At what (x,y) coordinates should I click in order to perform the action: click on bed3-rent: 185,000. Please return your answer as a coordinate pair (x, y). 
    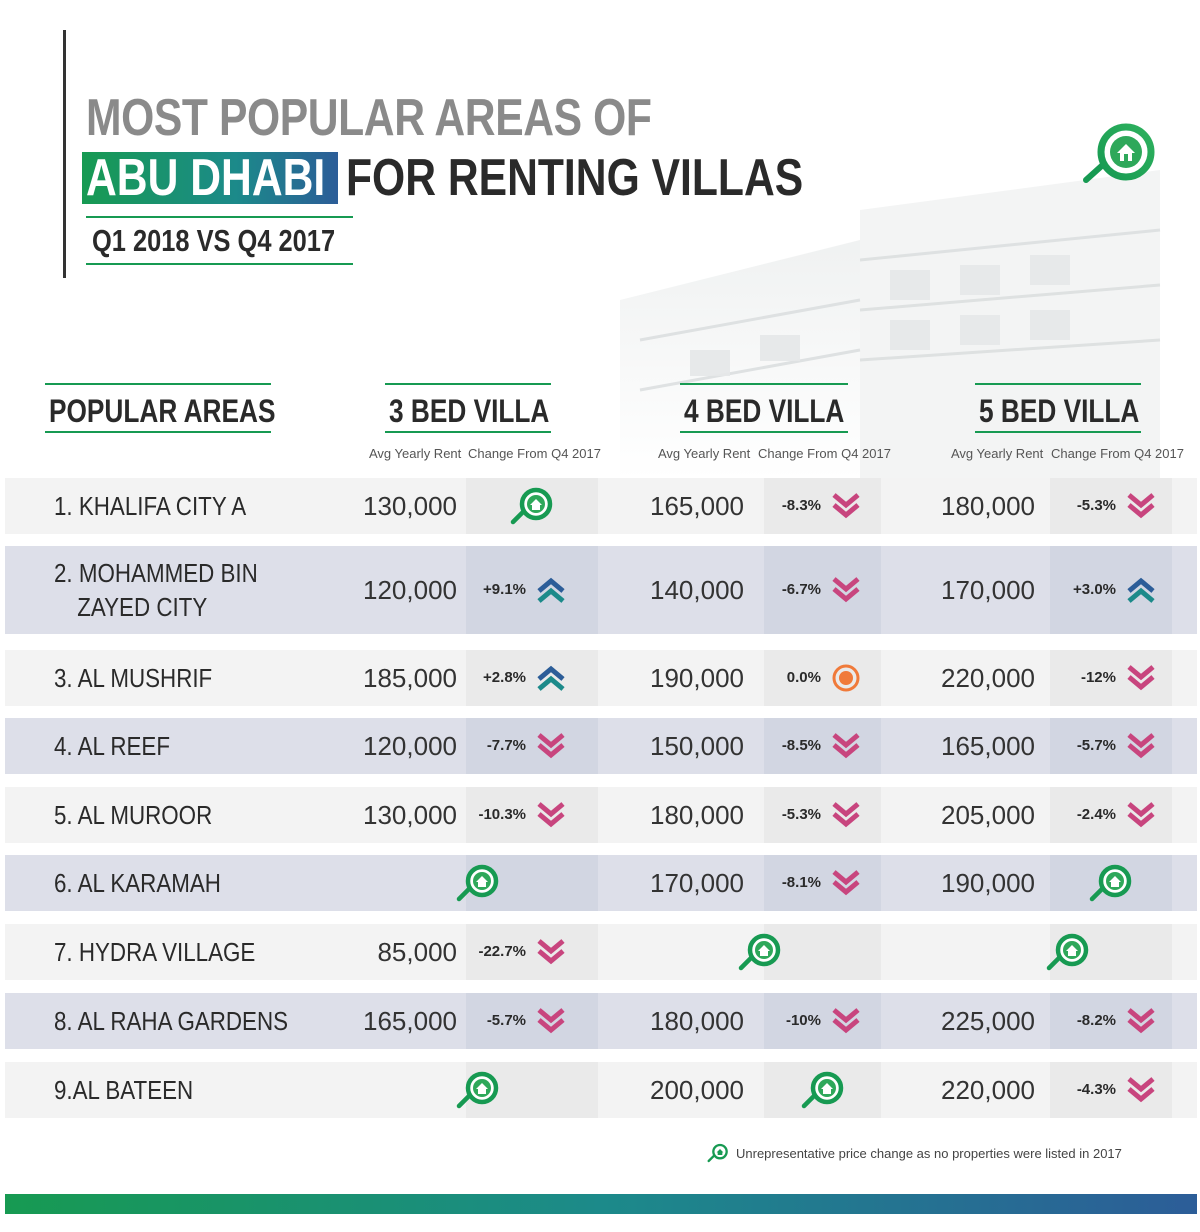
    Looking at the image, I should click on (410, 678).